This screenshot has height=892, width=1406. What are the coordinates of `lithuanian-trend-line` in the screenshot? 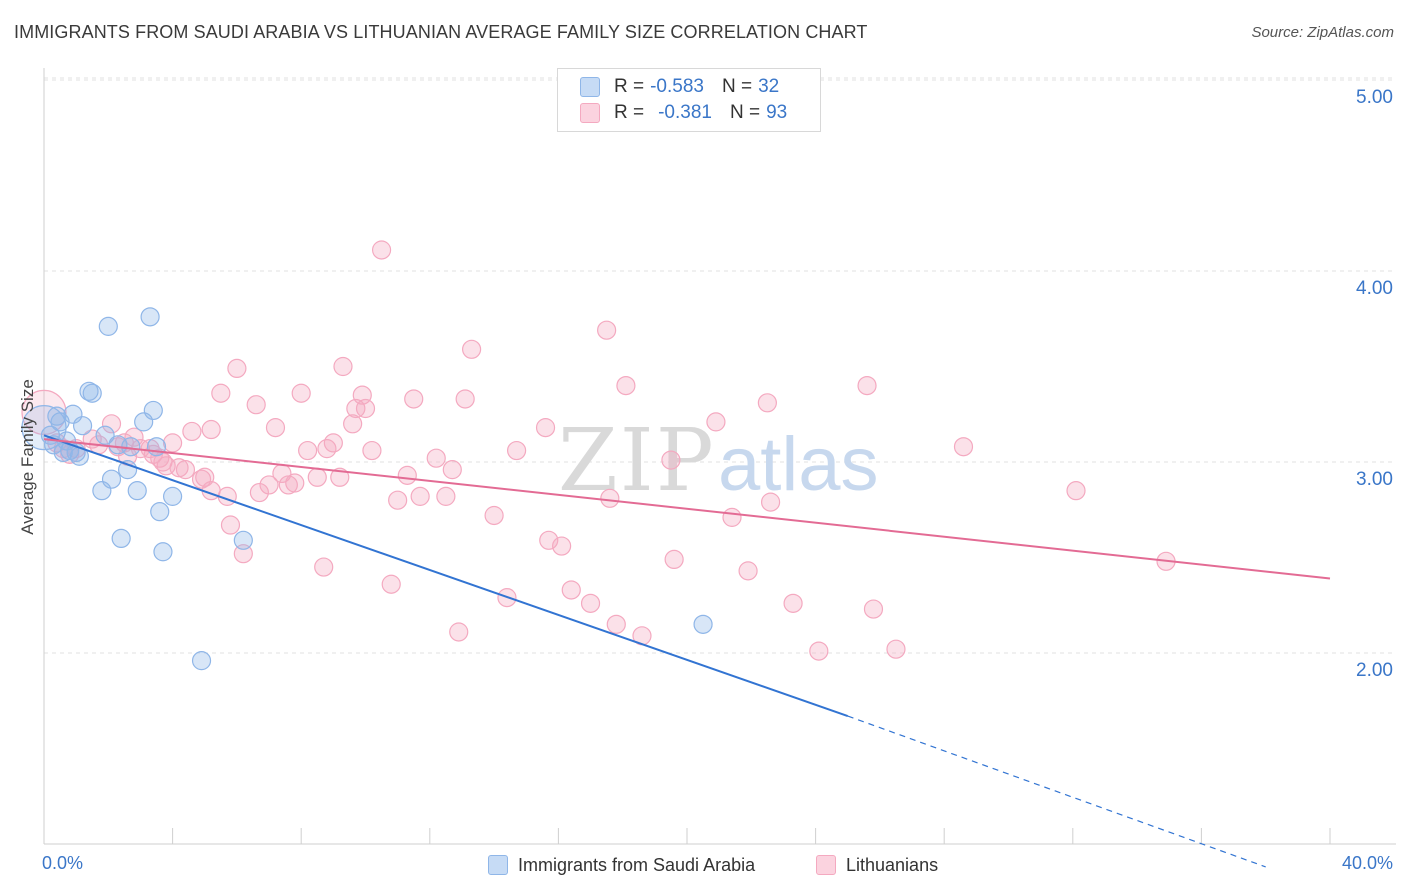 It's located at (687, 509).